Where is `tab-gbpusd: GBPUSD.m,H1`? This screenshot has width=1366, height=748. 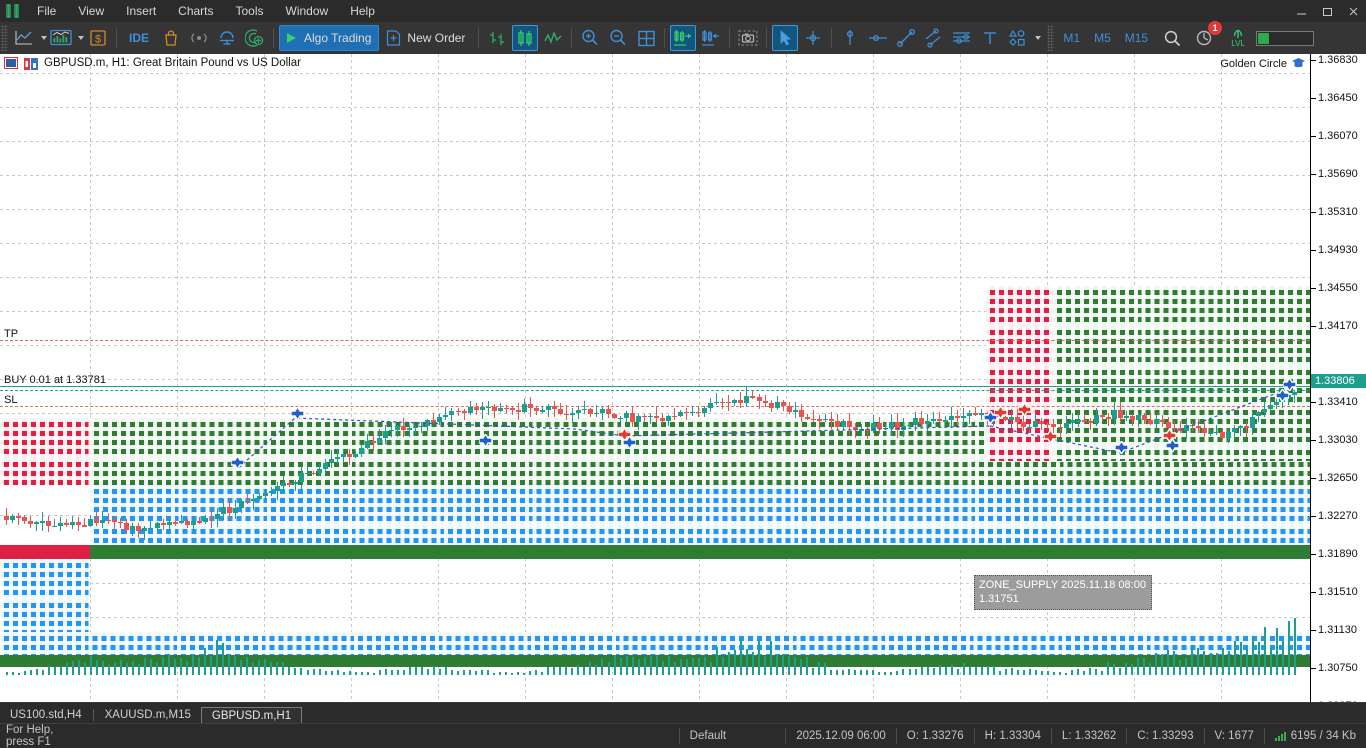 tab-gbpusd: GBPUSD.m,H1 is located at coordinates (251, 715).